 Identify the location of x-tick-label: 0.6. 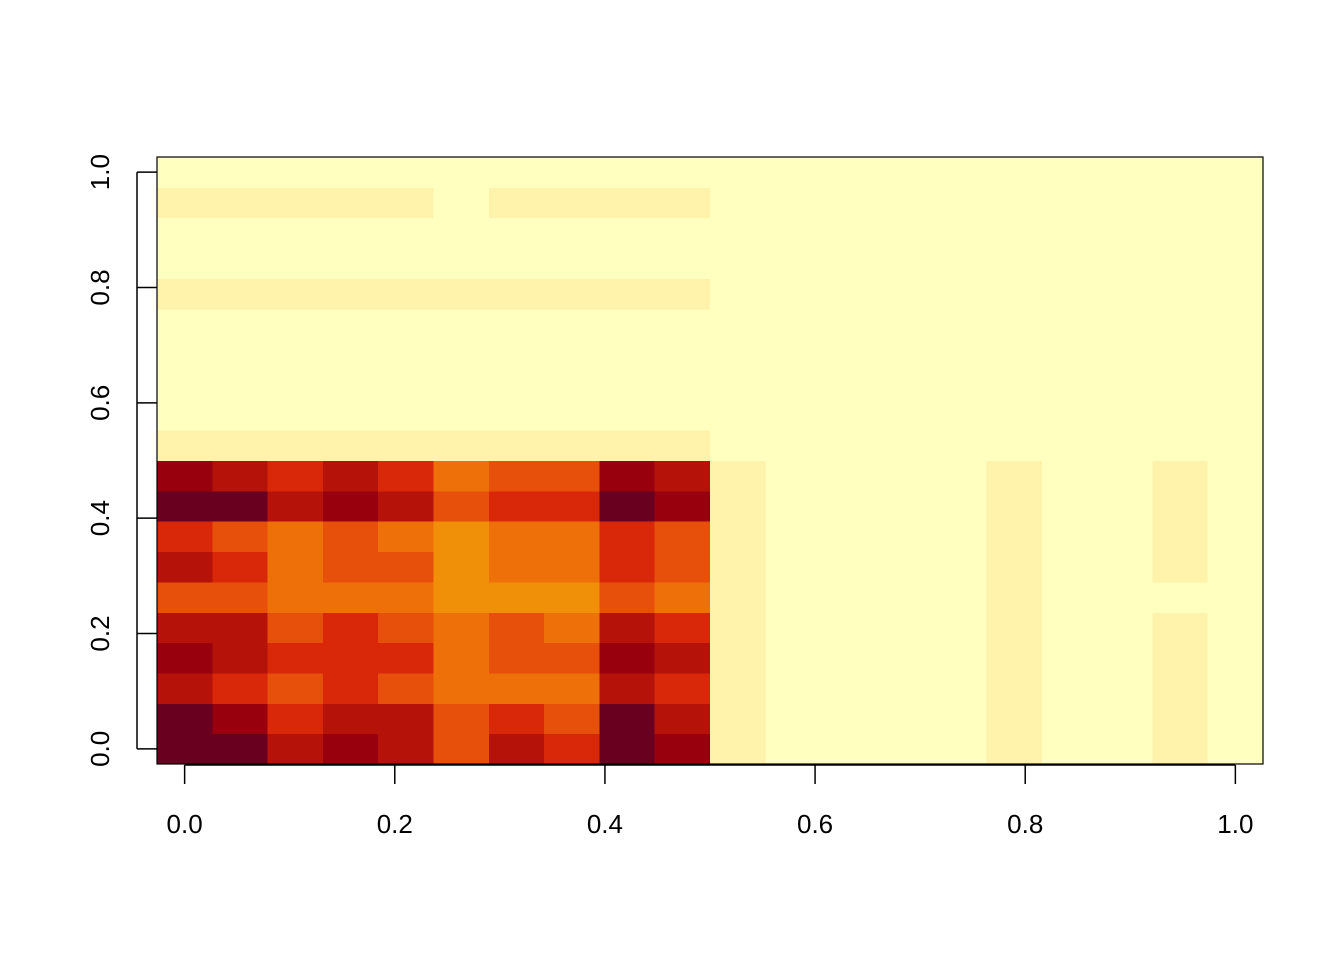
(815, 824).